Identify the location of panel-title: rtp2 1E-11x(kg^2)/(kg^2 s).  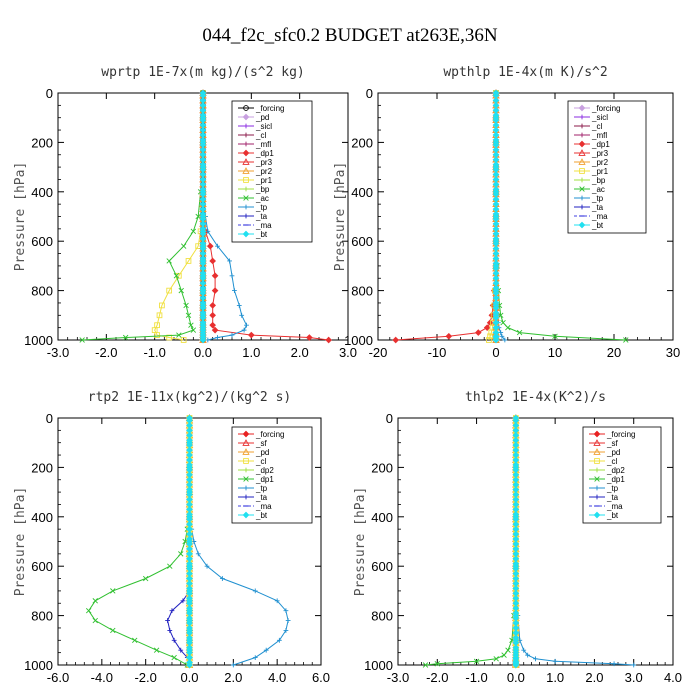
(190, 397).